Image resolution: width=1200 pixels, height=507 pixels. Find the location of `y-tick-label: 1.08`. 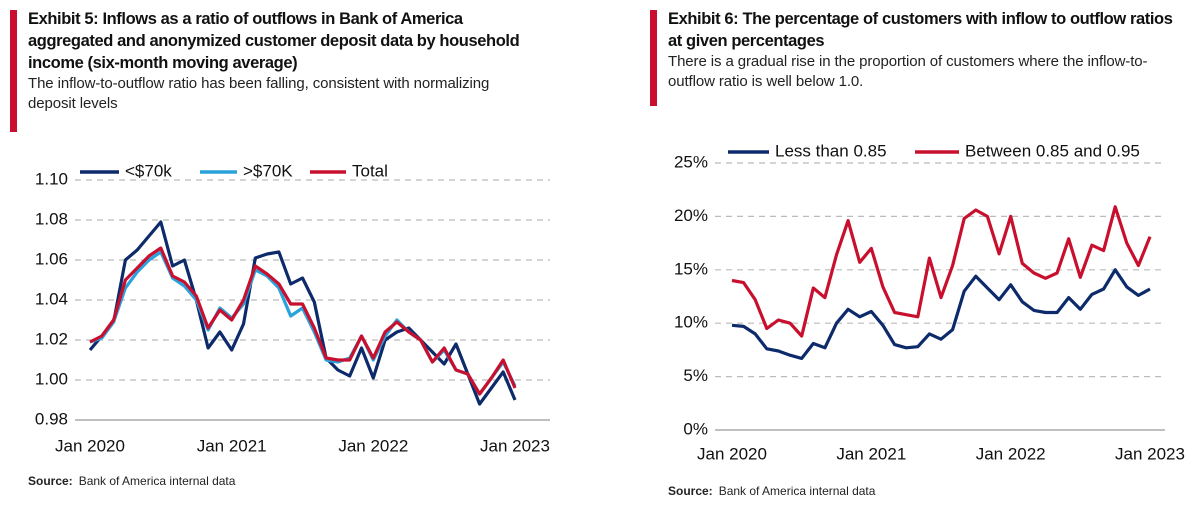

y-tick-label: 1.08 is located at coordinates (51, 218).